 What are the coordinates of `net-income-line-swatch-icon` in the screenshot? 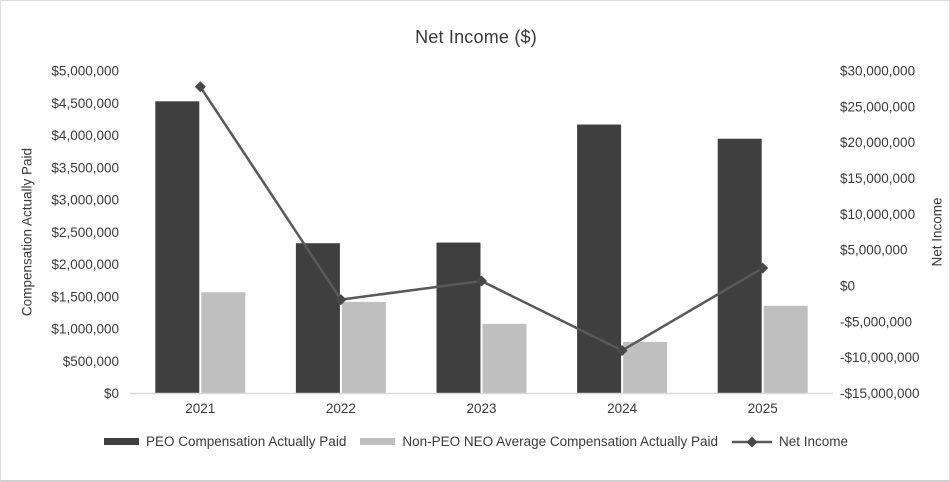 It's located at (752, 441).